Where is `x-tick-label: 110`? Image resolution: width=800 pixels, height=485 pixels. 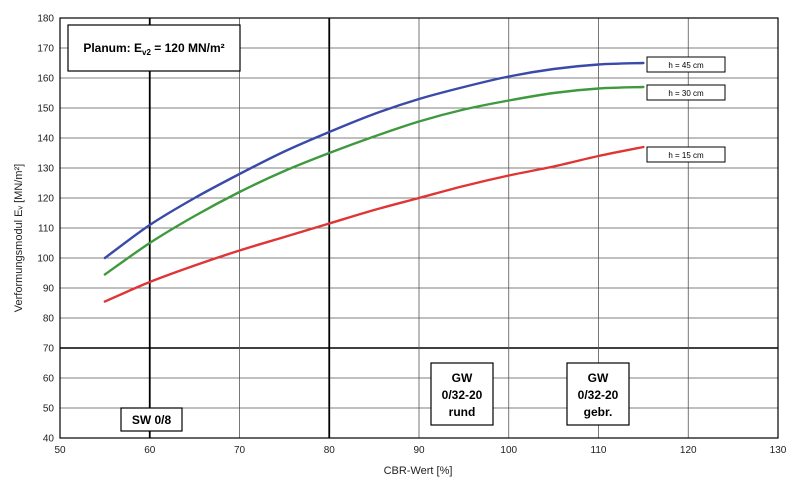
x-tick-label: 110 is located at coordinates (599, 450).